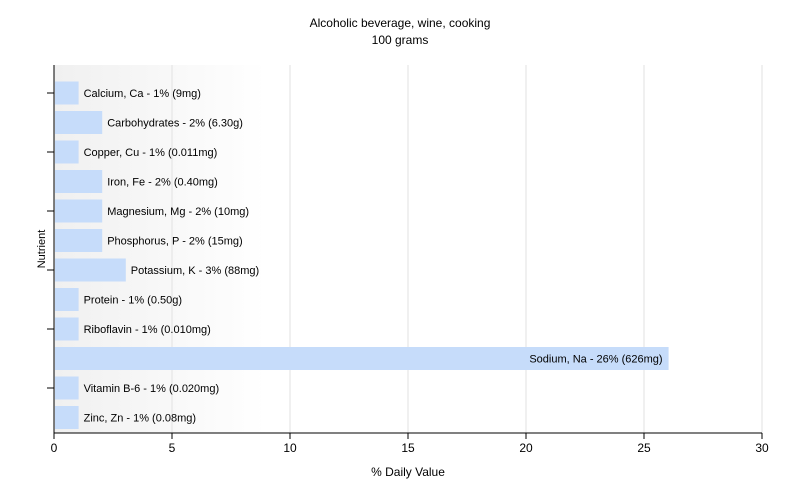  I want to click on bar-label: Protein - 1% (0.50g), so click(133, 301).